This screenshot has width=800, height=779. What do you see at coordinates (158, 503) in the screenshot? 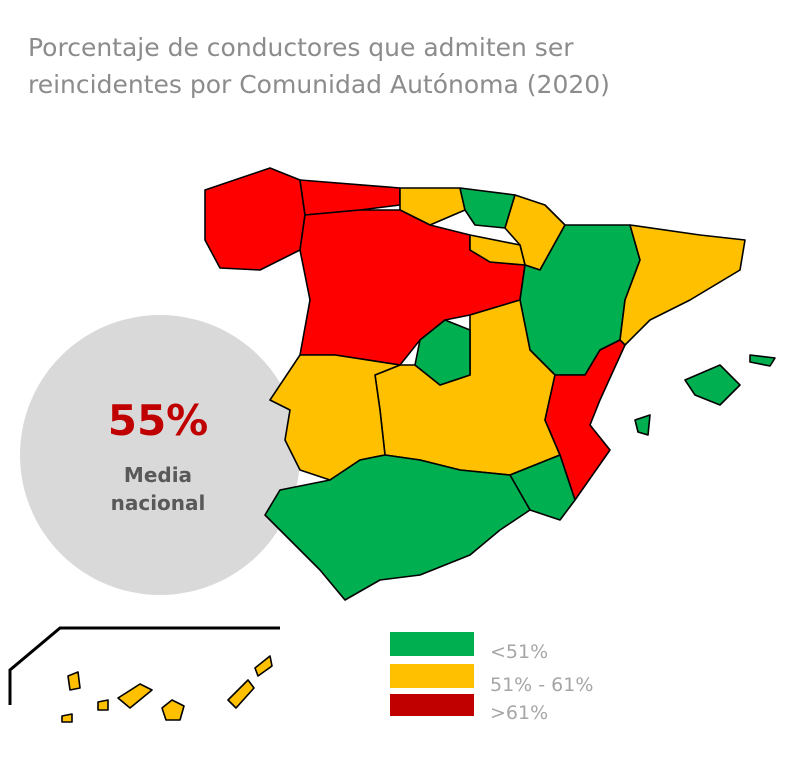
I see `average-label: nacional` at bounding box center [158, 503].